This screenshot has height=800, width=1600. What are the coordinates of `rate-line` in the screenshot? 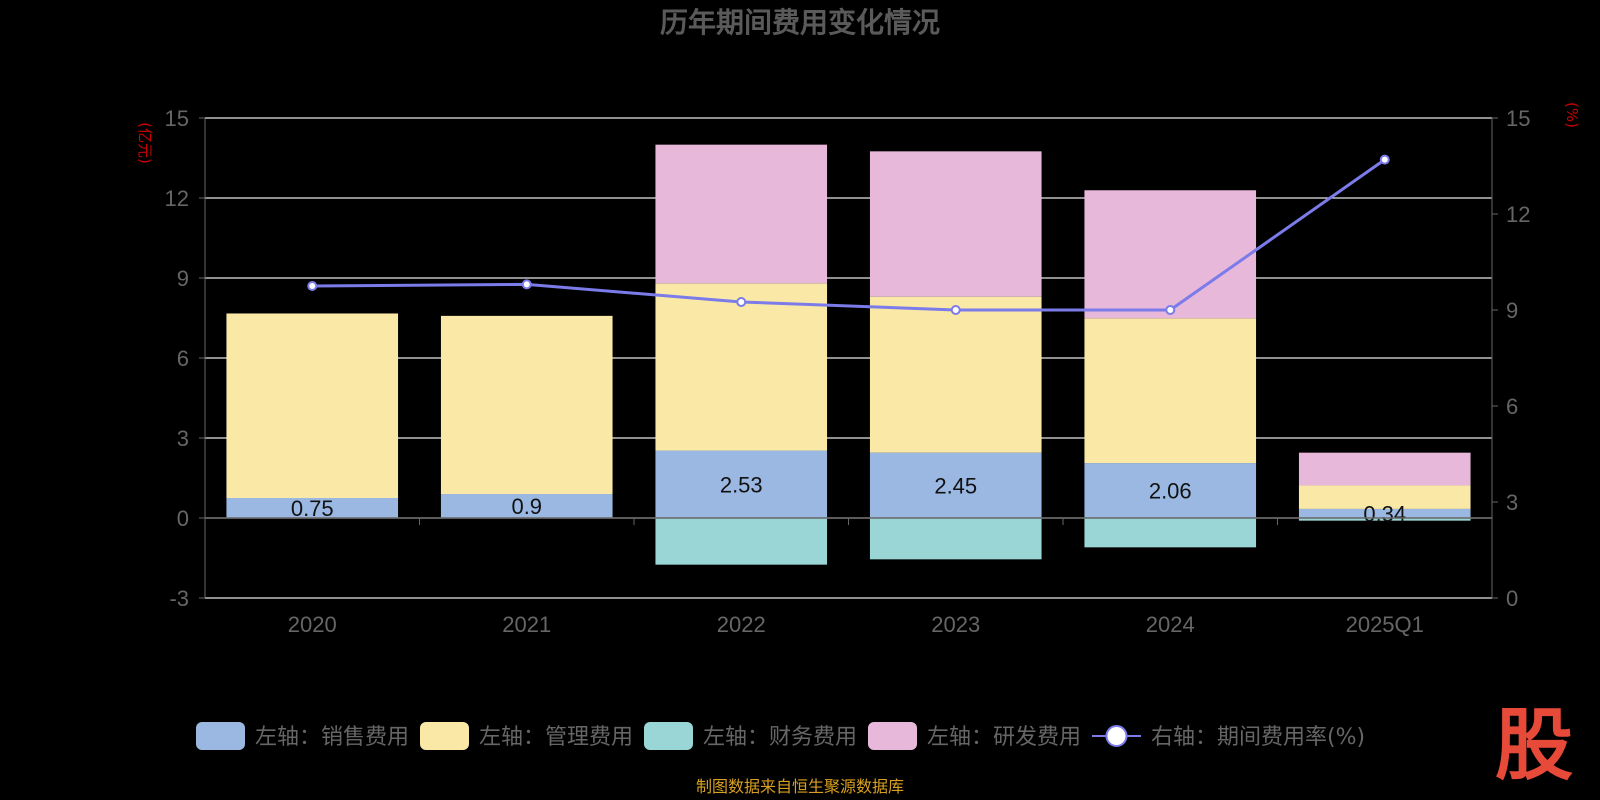 It's located at (849, 235).